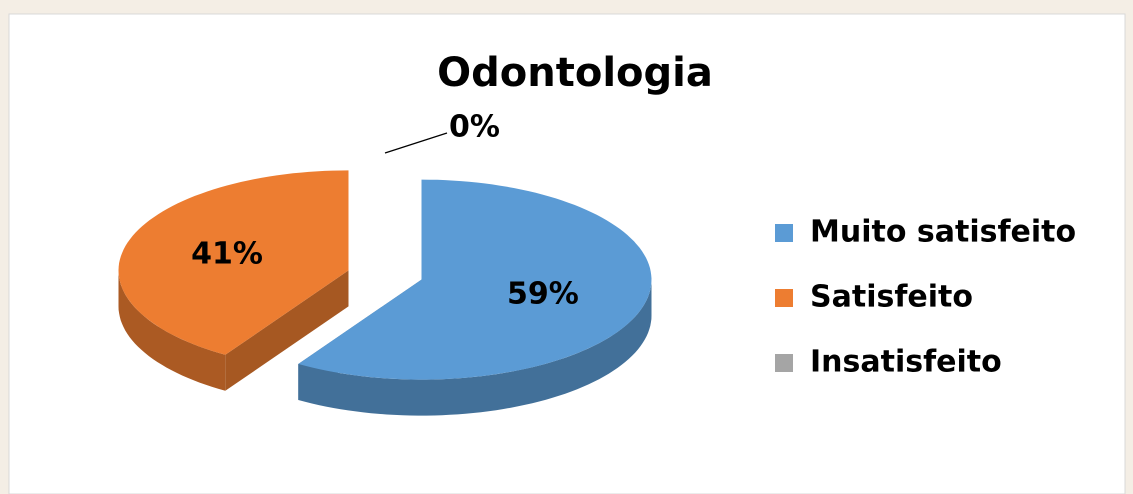 The height and width of the screenshot is (494, 1133). Describe the element at coordinates (416, 143) in the screenshot. I see `leader-line` at that location.